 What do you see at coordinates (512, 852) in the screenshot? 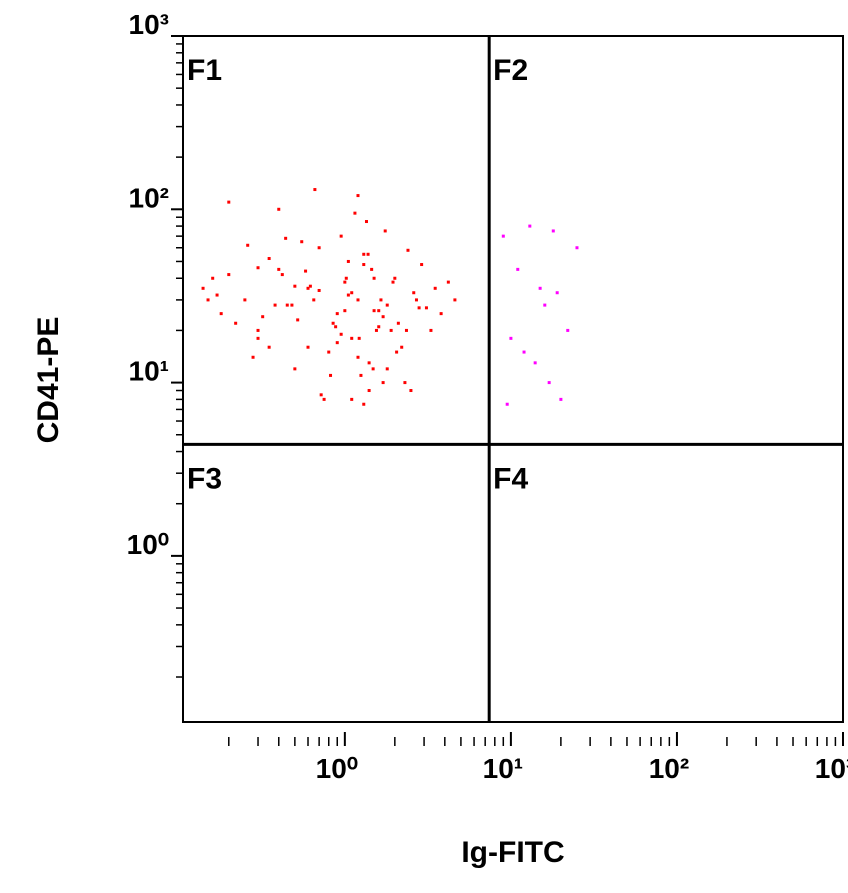
I see `x-axis-title: Ig-FITC` at bounding box center [512, 852].